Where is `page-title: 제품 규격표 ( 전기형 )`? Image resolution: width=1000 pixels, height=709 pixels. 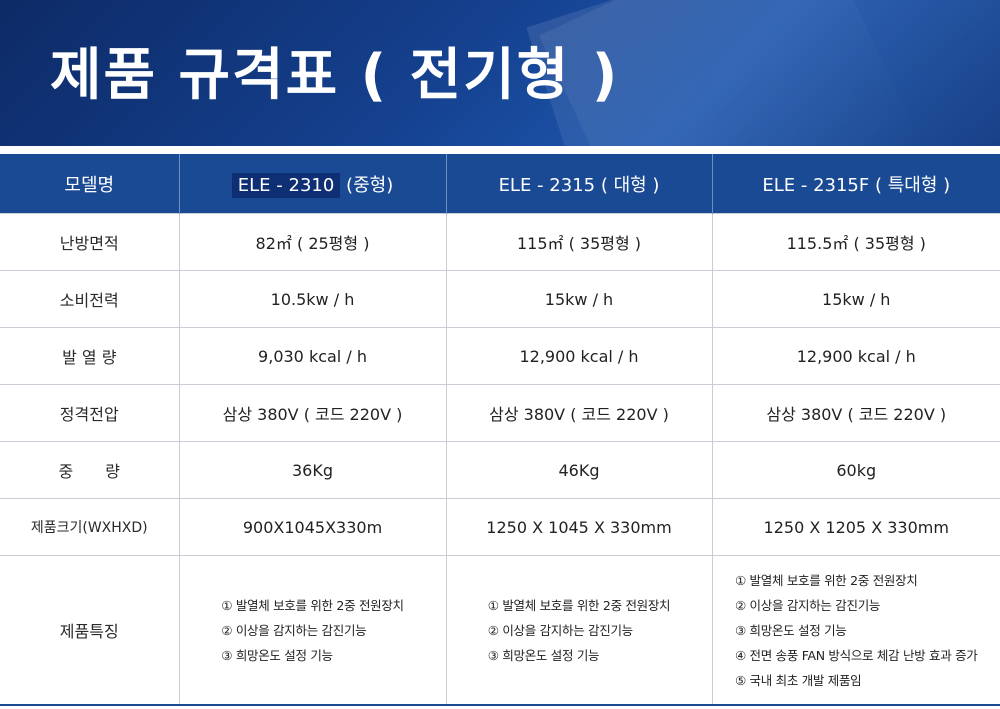 page-title: 제품 규격표 ( 전기형 ) is located at coordinates (335, 75).